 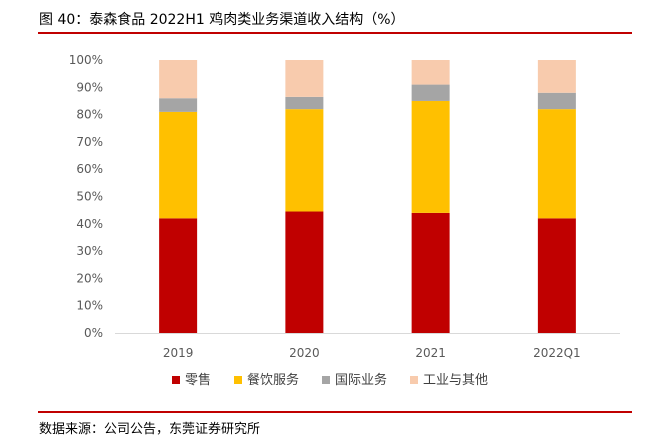 What do you see at coordinates (178, 353) in the screenshot?
I see `x-tick-label: 2019` at bounding box center [178, 353].